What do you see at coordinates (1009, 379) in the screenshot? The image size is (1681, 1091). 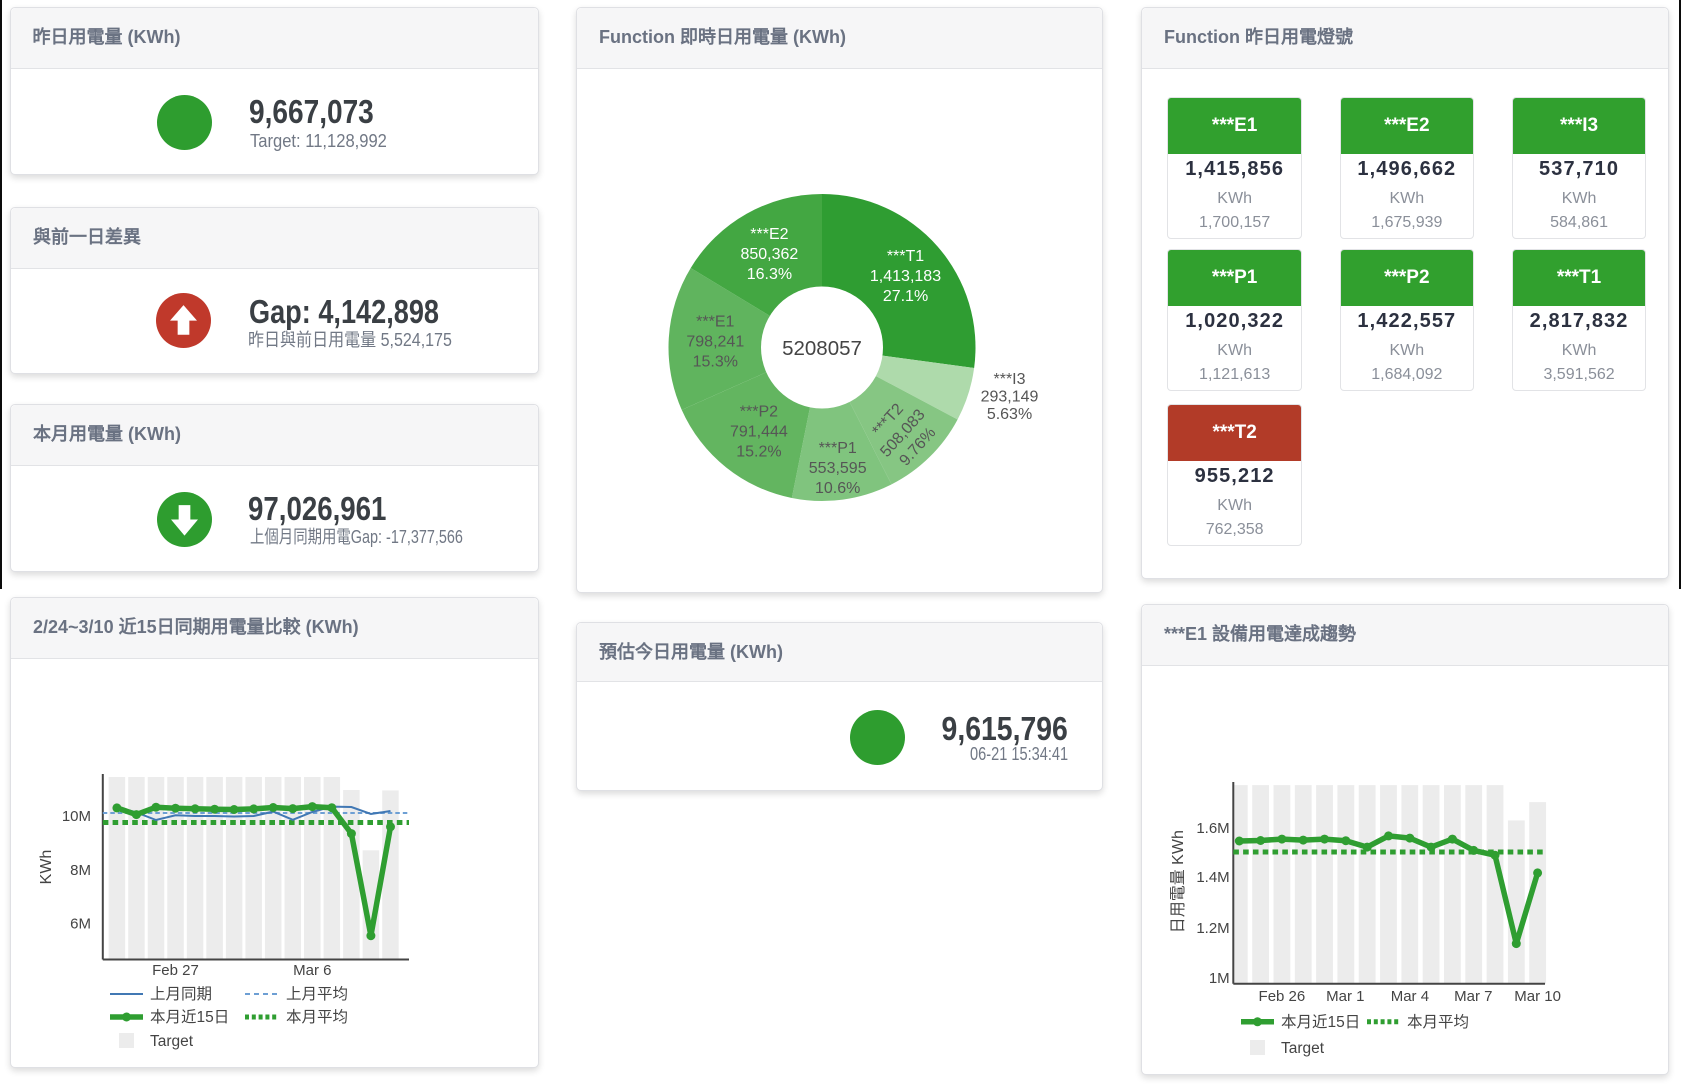 I see `svg-text: ***I3` at bounding box center [1009, 379].